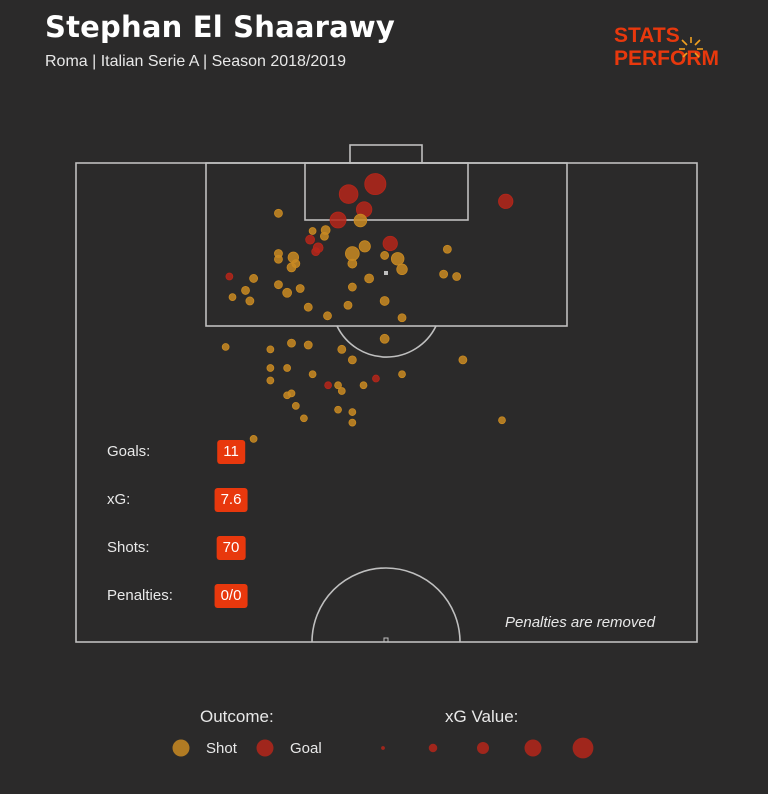  I want to click on penalties-note: Penalties are removed, so click(580, 622).